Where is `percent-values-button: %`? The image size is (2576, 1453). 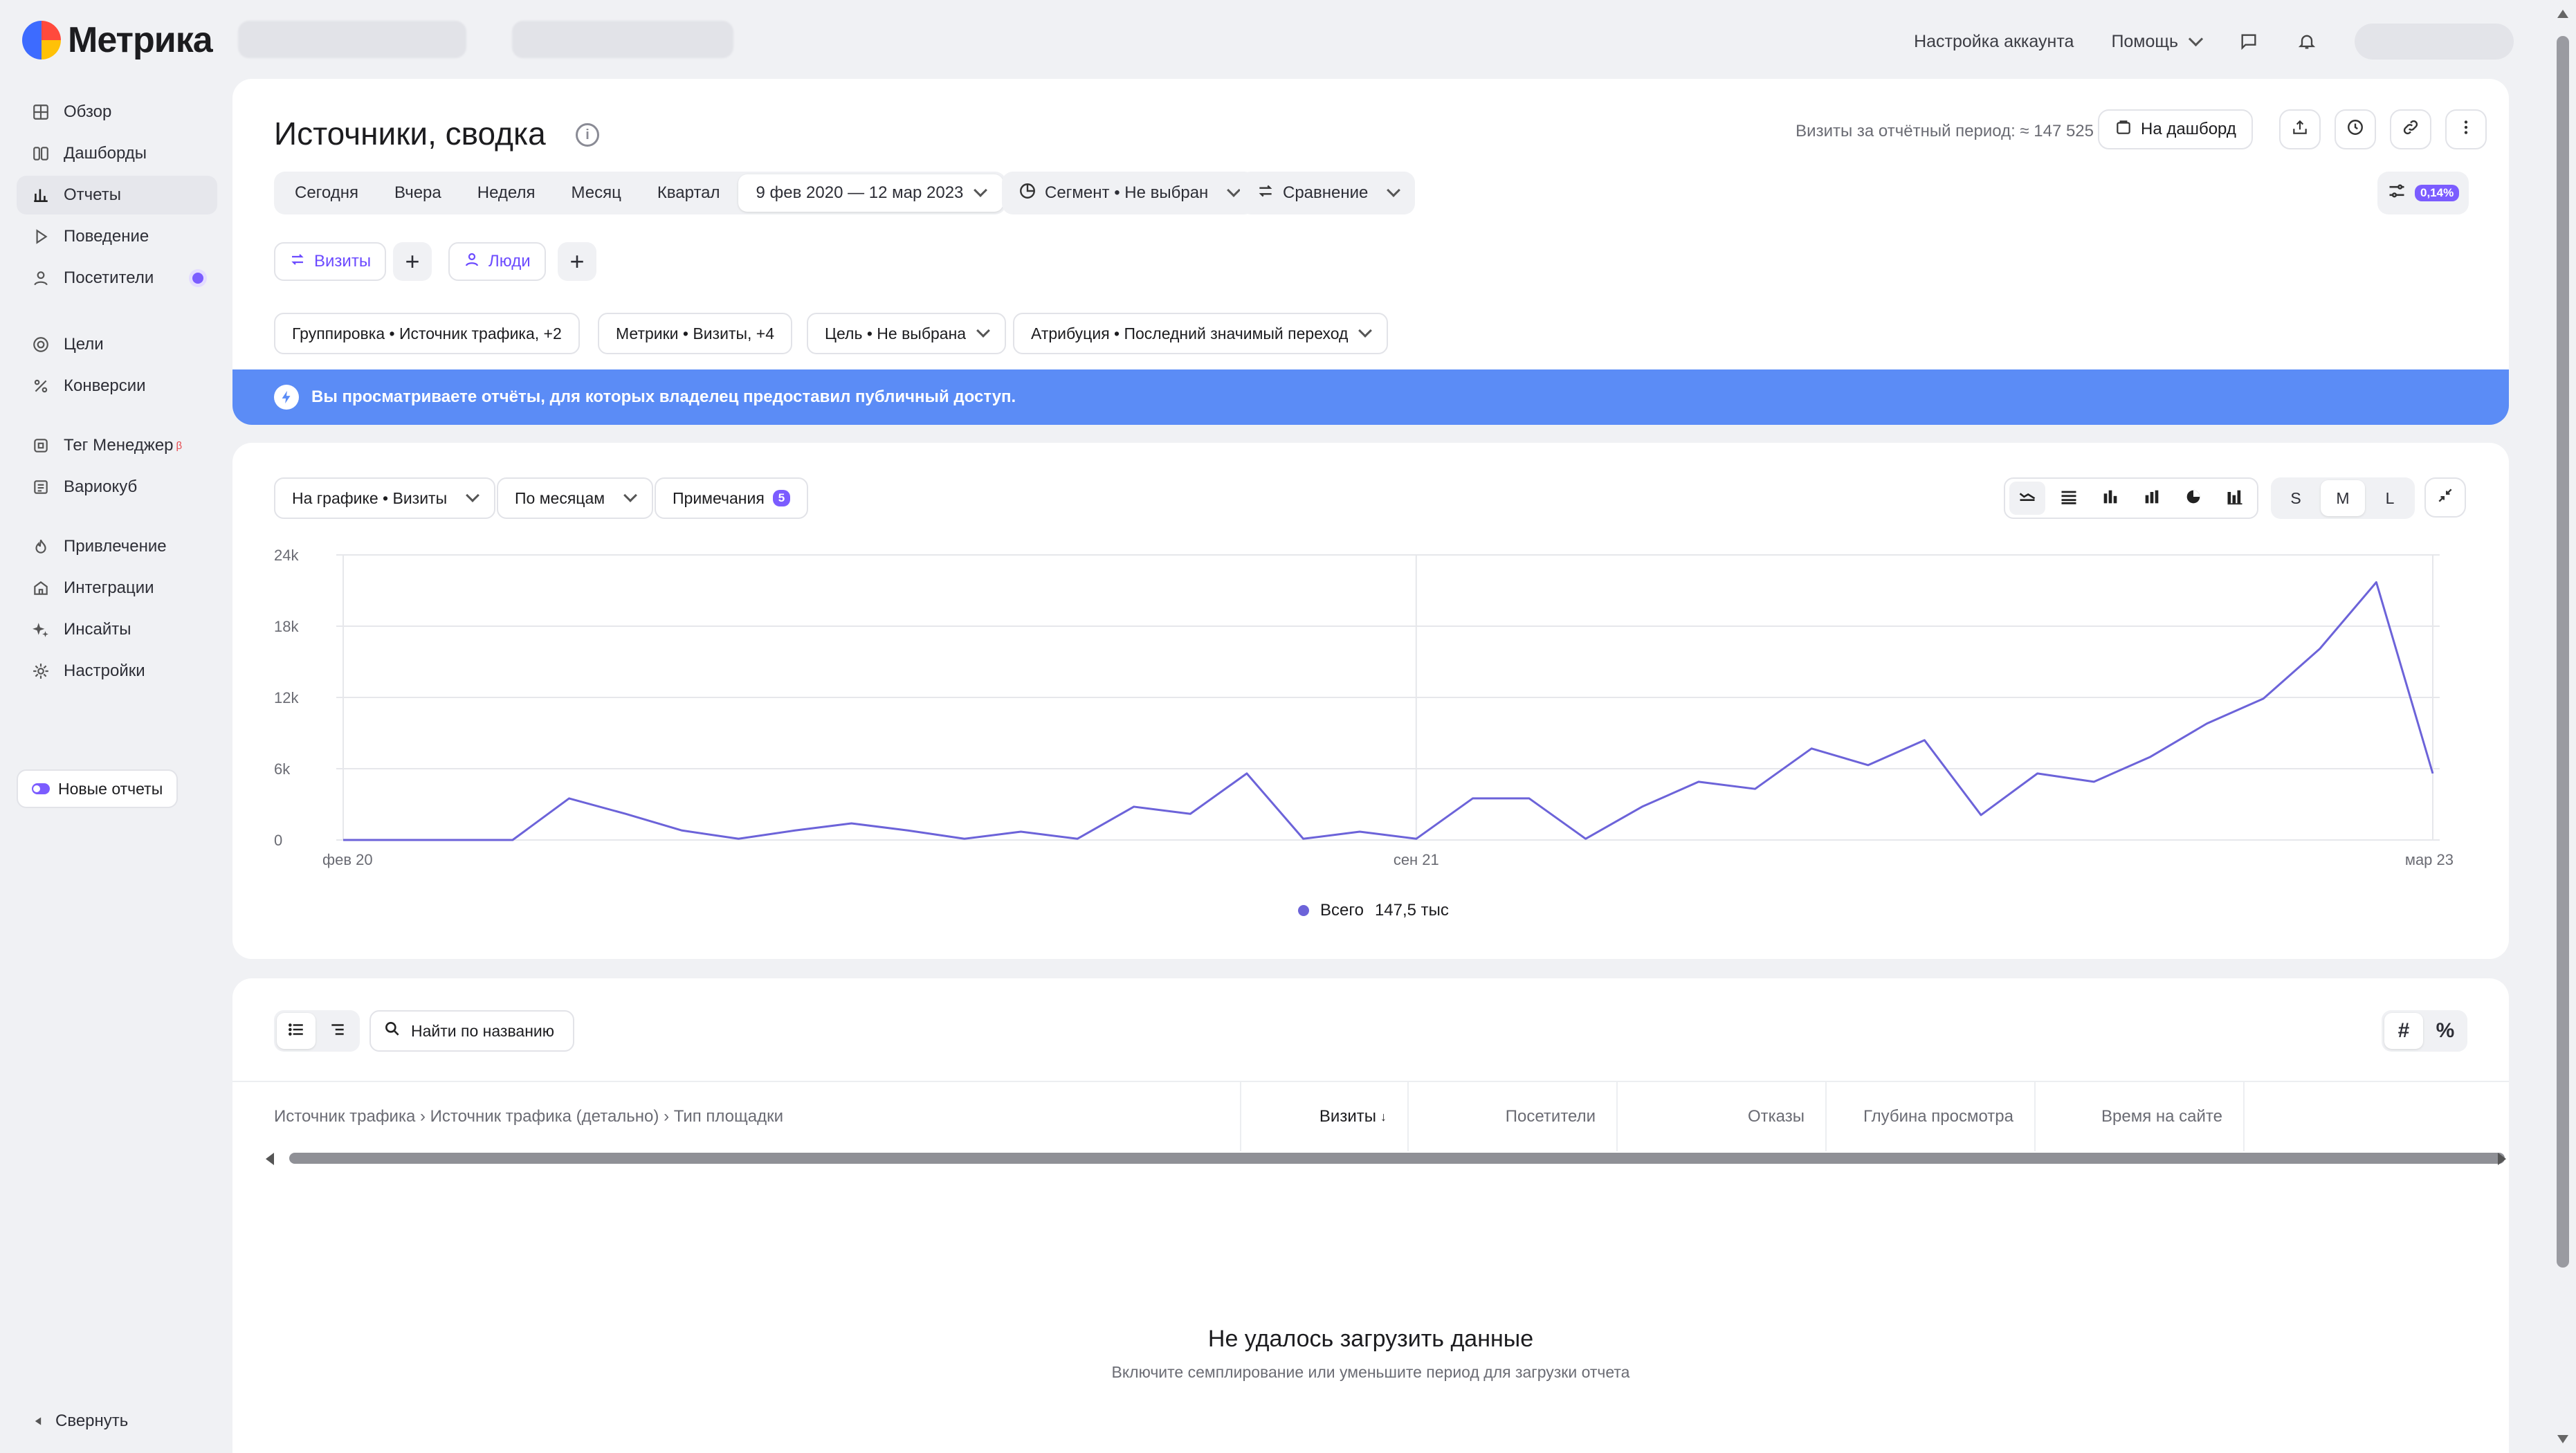
percent-values-button: % is located at coordinates (2445, 1030).